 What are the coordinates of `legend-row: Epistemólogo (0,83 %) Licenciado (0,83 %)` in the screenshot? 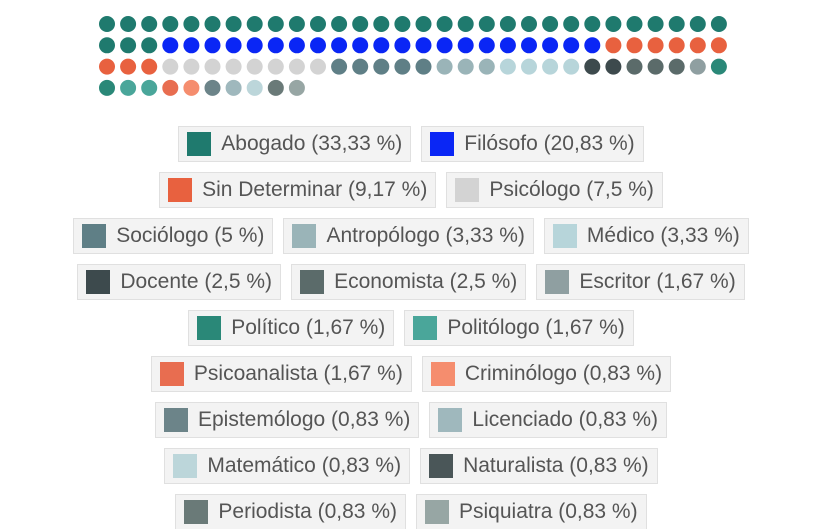 It's located at (411, 425).